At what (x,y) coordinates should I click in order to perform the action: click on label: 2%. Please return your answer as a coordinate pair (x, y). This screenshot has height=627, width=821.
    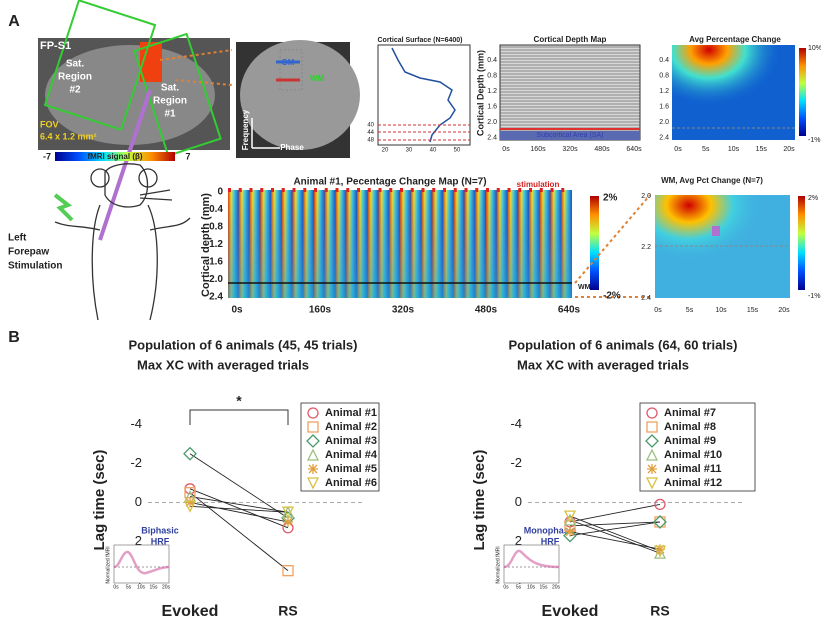
    Looking at the image, I should click on (813, 198).